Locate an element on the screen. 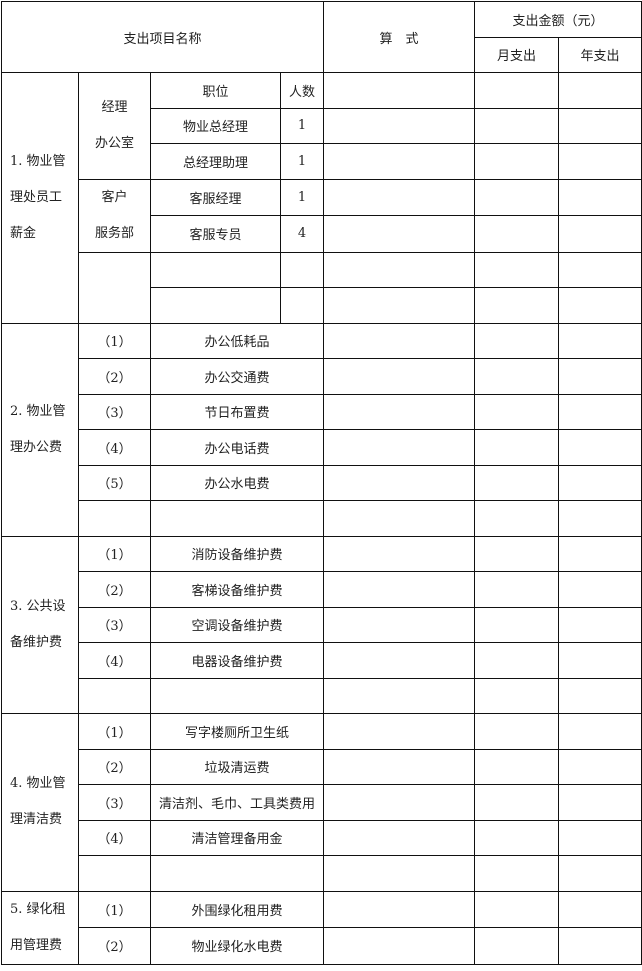 Image resolution: width=642 pixels, height=971 pixels. item-index is located at coordinates (114, 873).